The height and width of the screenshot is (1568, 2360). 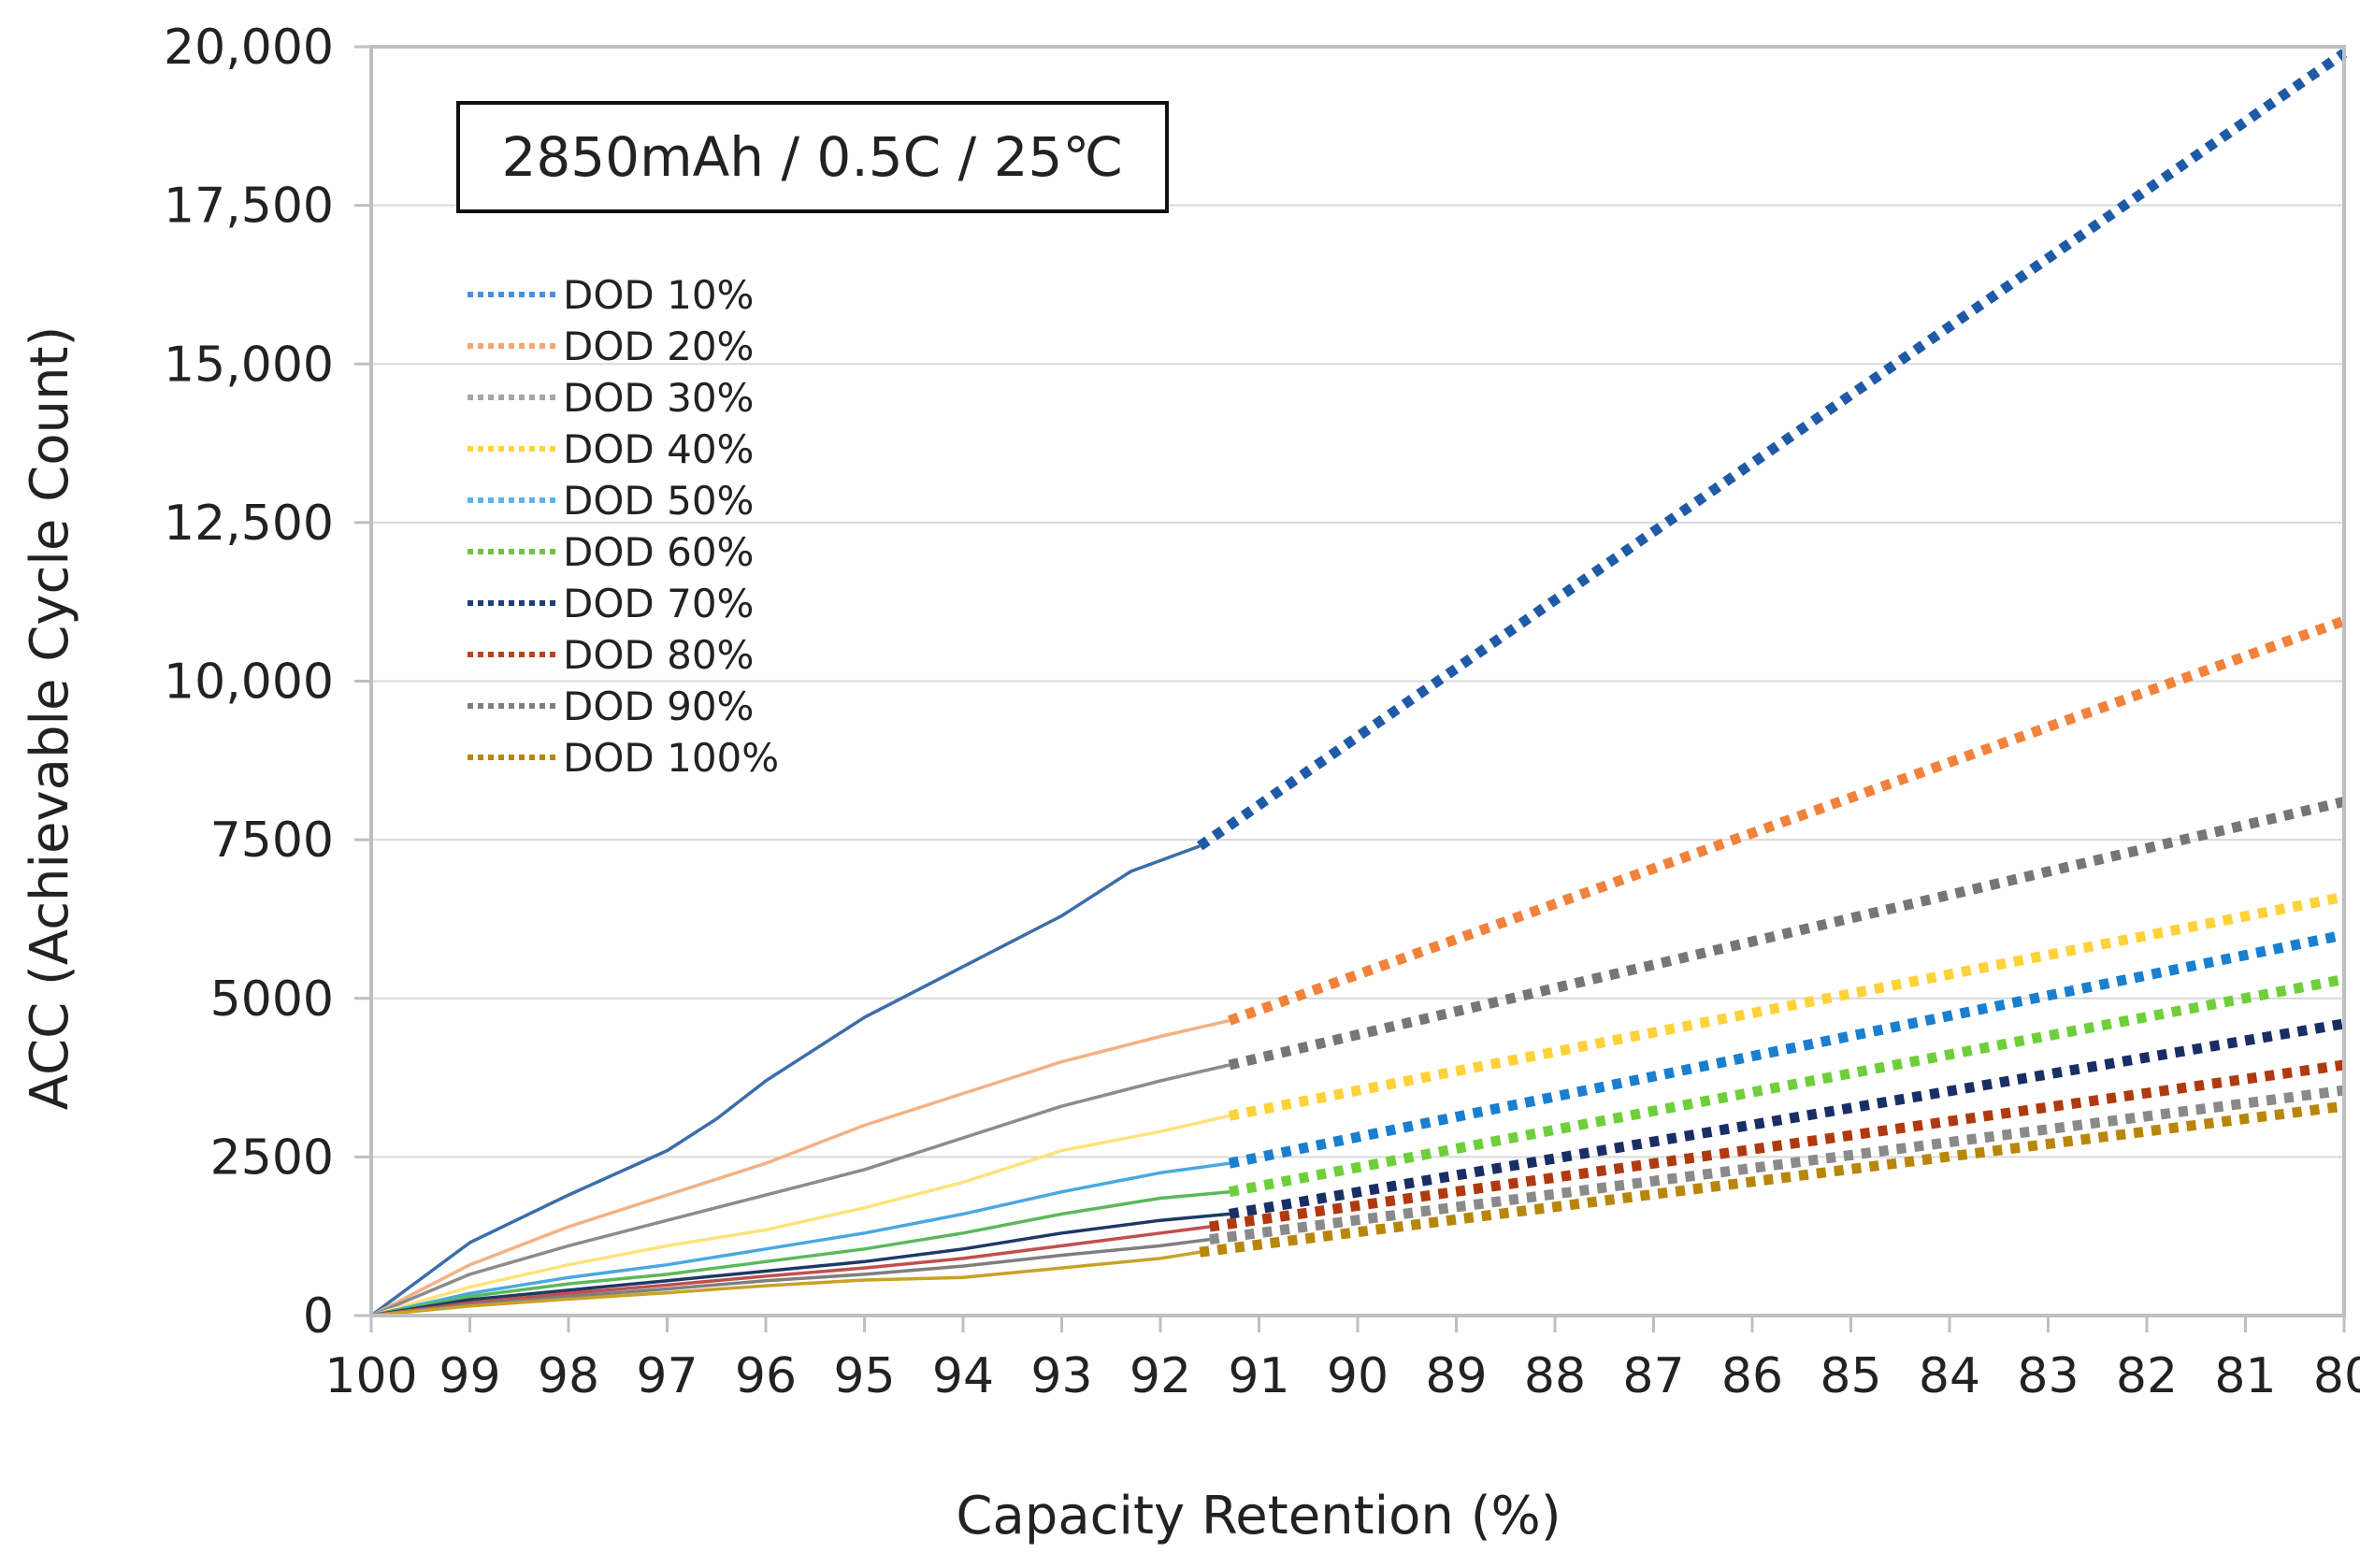 What do you see at coordinates (1258, 1376) in the screenshot?
I see `x-tick-label: 91` at bounding box center [1258, 1376].